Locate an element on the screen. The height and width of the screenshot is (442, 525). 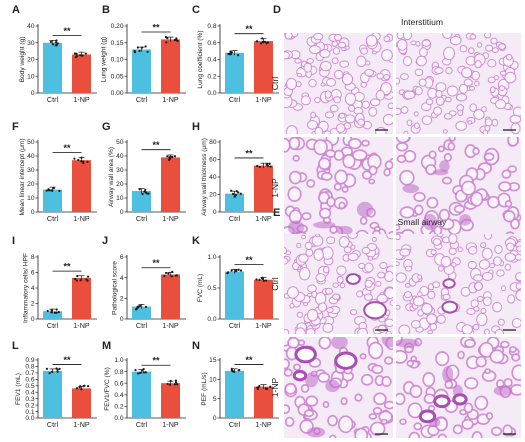
y-axis-title: FVC (mL) is located at coordinates (200, 288).